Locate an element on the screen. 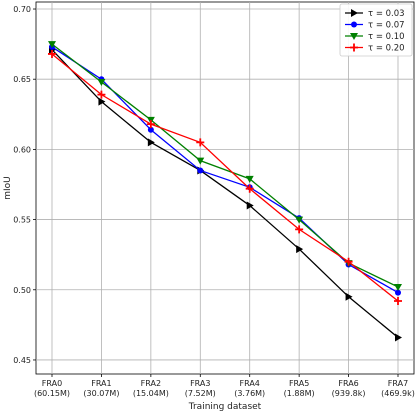  x-tick-sublabel: (939.8k) is located at coordinates (349, 393).